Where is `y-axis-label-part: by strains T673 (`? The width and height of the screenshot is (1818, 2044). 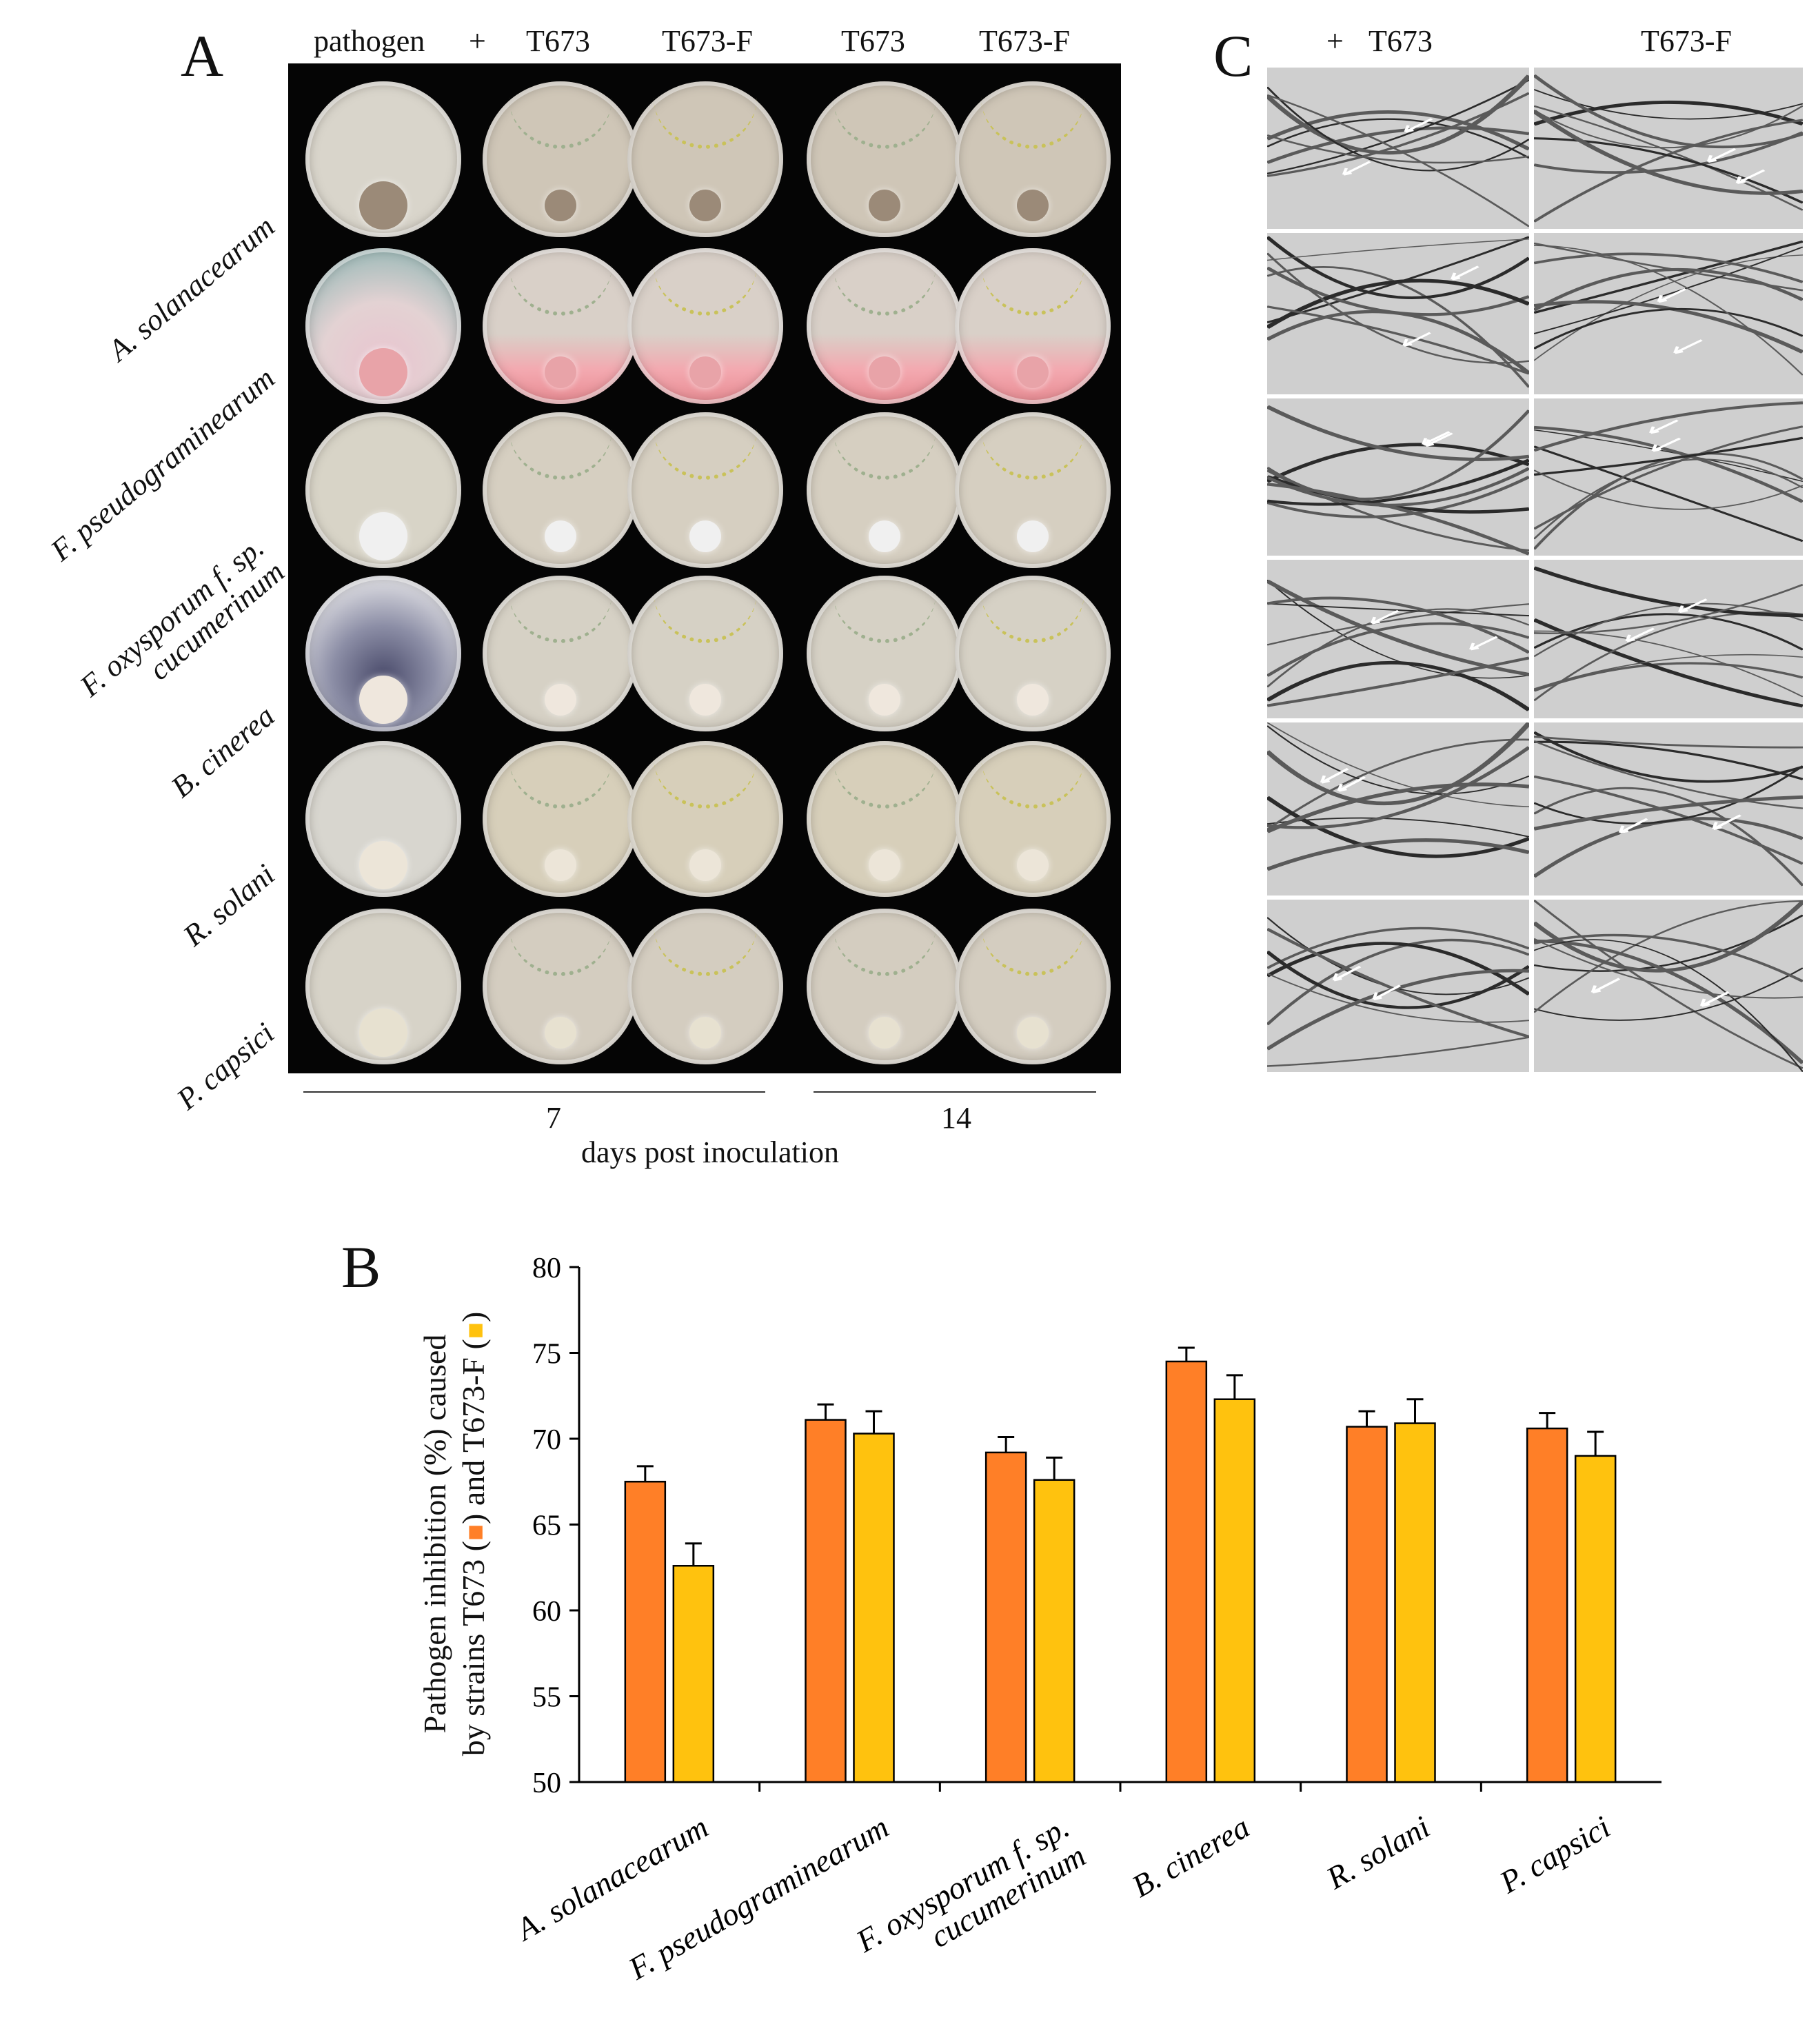 y-axis-label-part: by strains T673 ( is located at coordinates (473, 1648).